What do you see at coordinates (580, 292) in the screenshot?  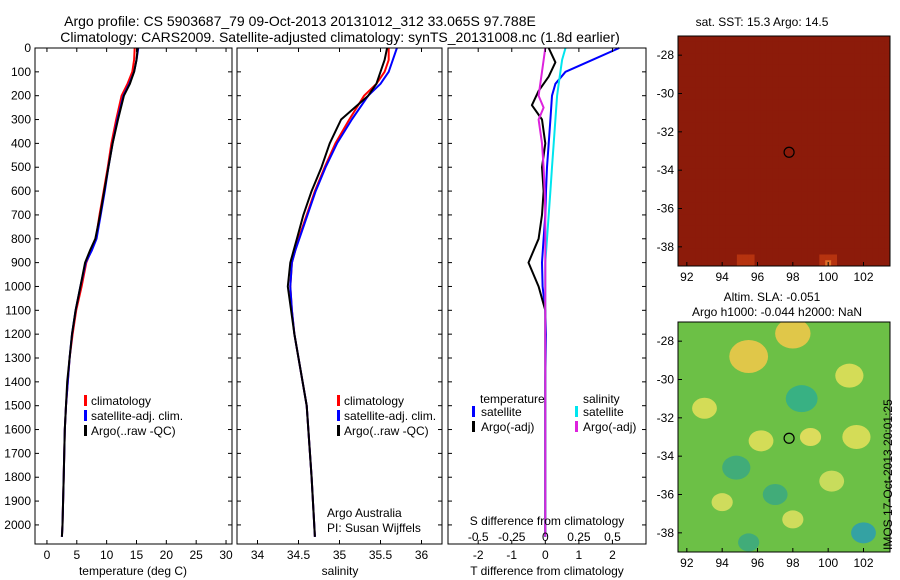 I see `series-line-temperature-satellite` at bounding box center [580, 292].